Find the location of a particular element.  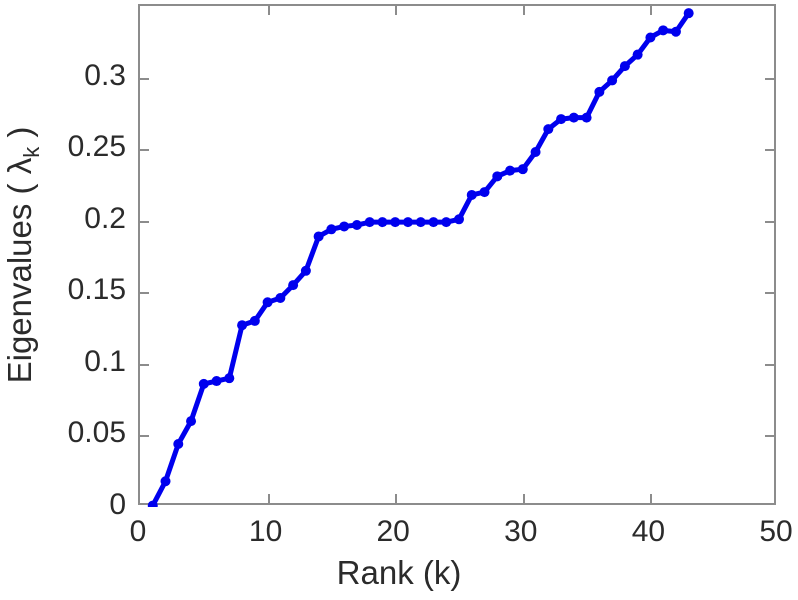

y-tick-0.1 is located at coordinates (144, 364).